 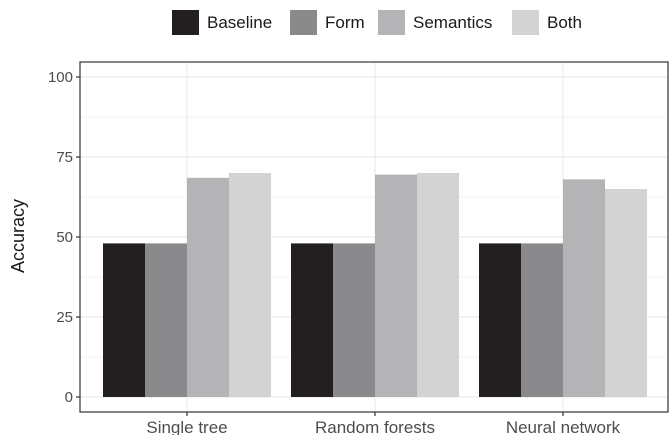 I want to click on legend-label-form: Form, so click(x=345, y=22).